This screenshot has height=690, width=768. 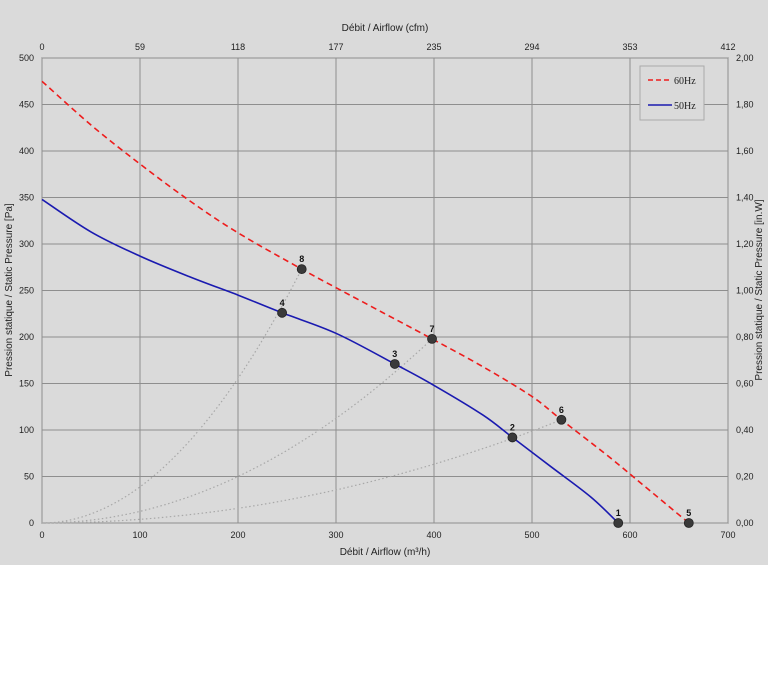 What do you see at coordinates (26, 58) in the screenshot?
I see `y-left-tick-label: 500` at bounding box center [26, 58].